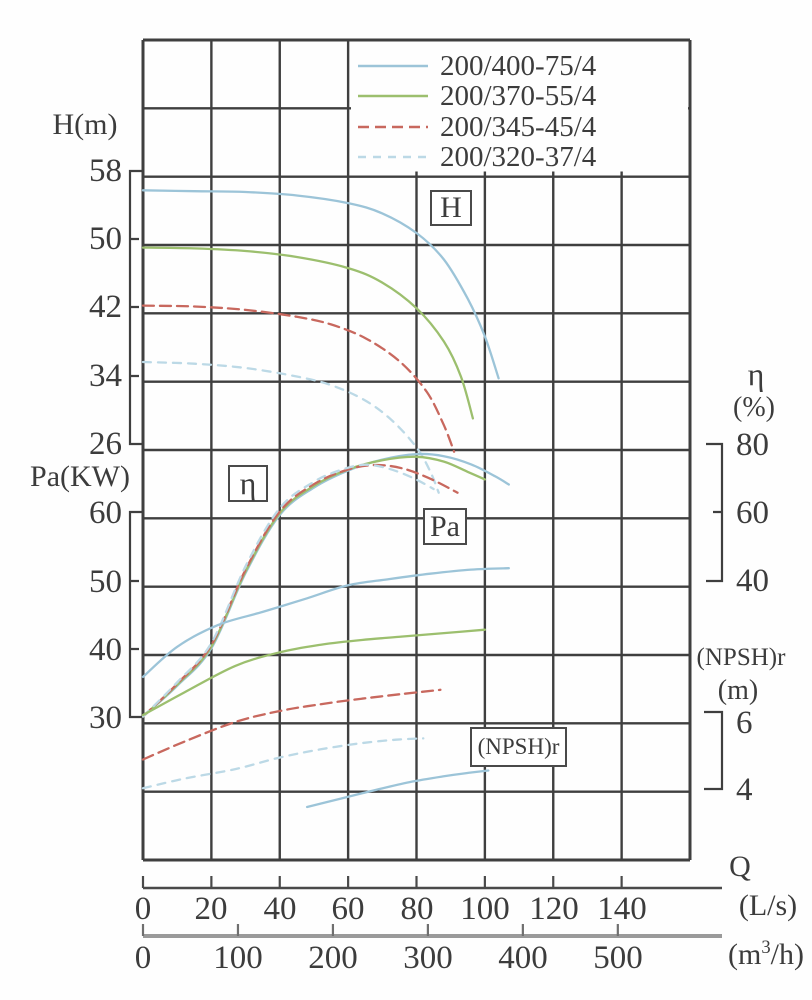 The image size is (812, 1000). I want to click on pa-axis-title: Pa(KW), so click(80, 476).